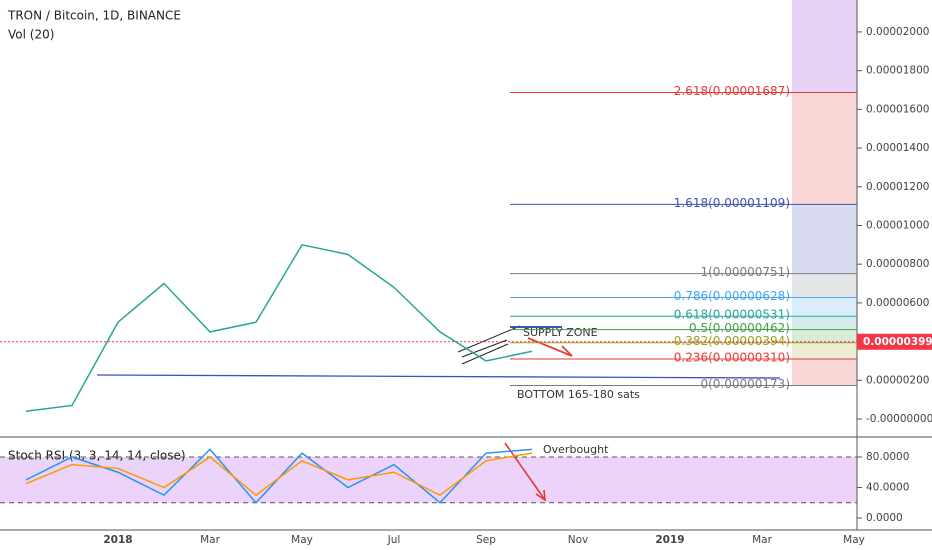 Image resolution: width=932 pixels, height=550 pixels. I want to click on y-tick-label: 0.00001800, so click(897, 71).